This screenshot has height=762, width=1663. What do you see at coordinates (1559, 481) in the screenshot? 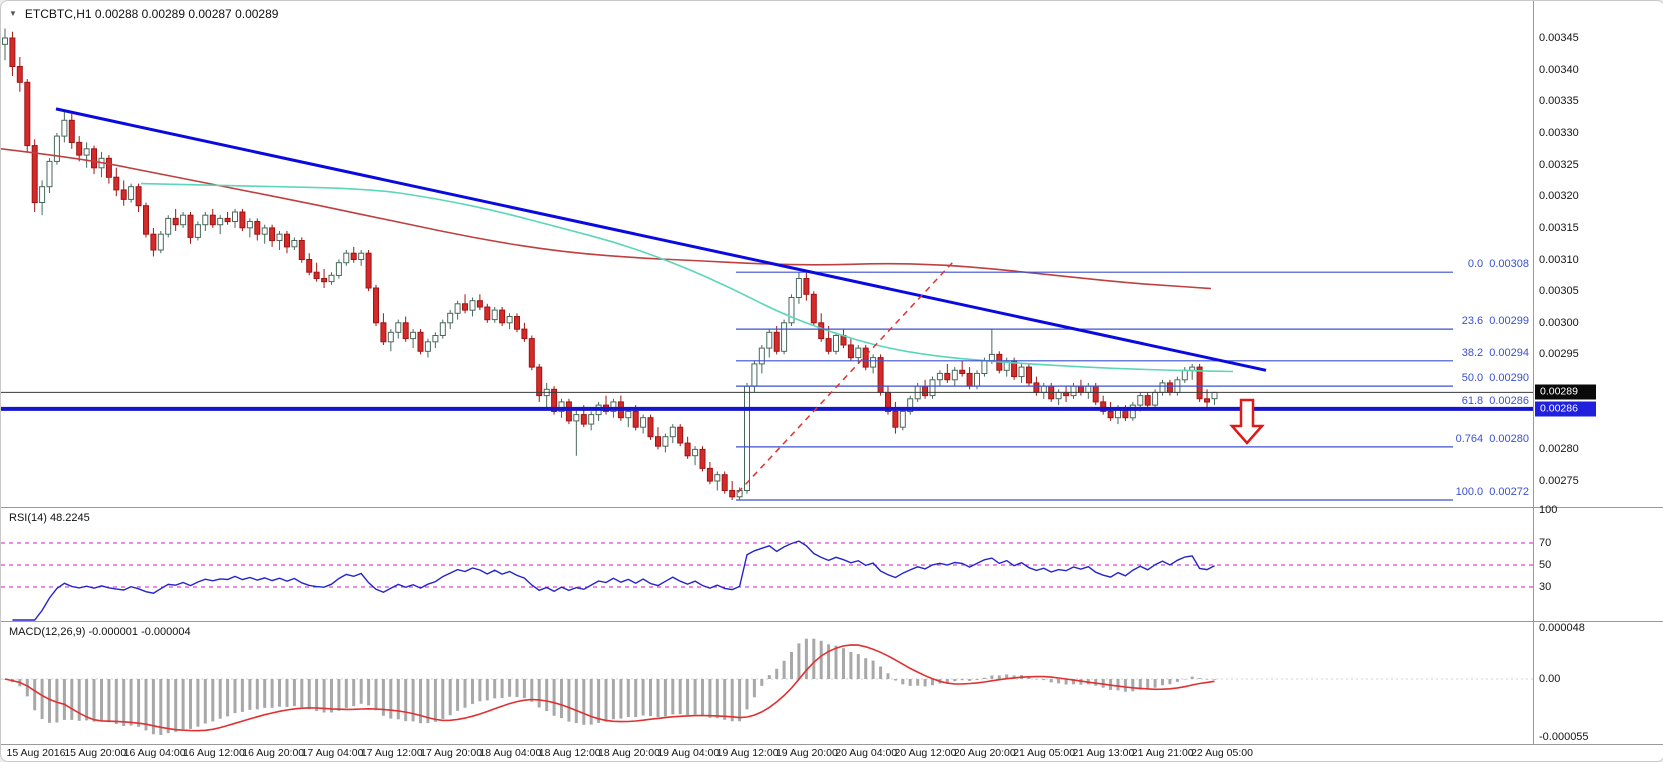
I see `price-axis-label: 0.00275` at bounding box center [1559, 481].